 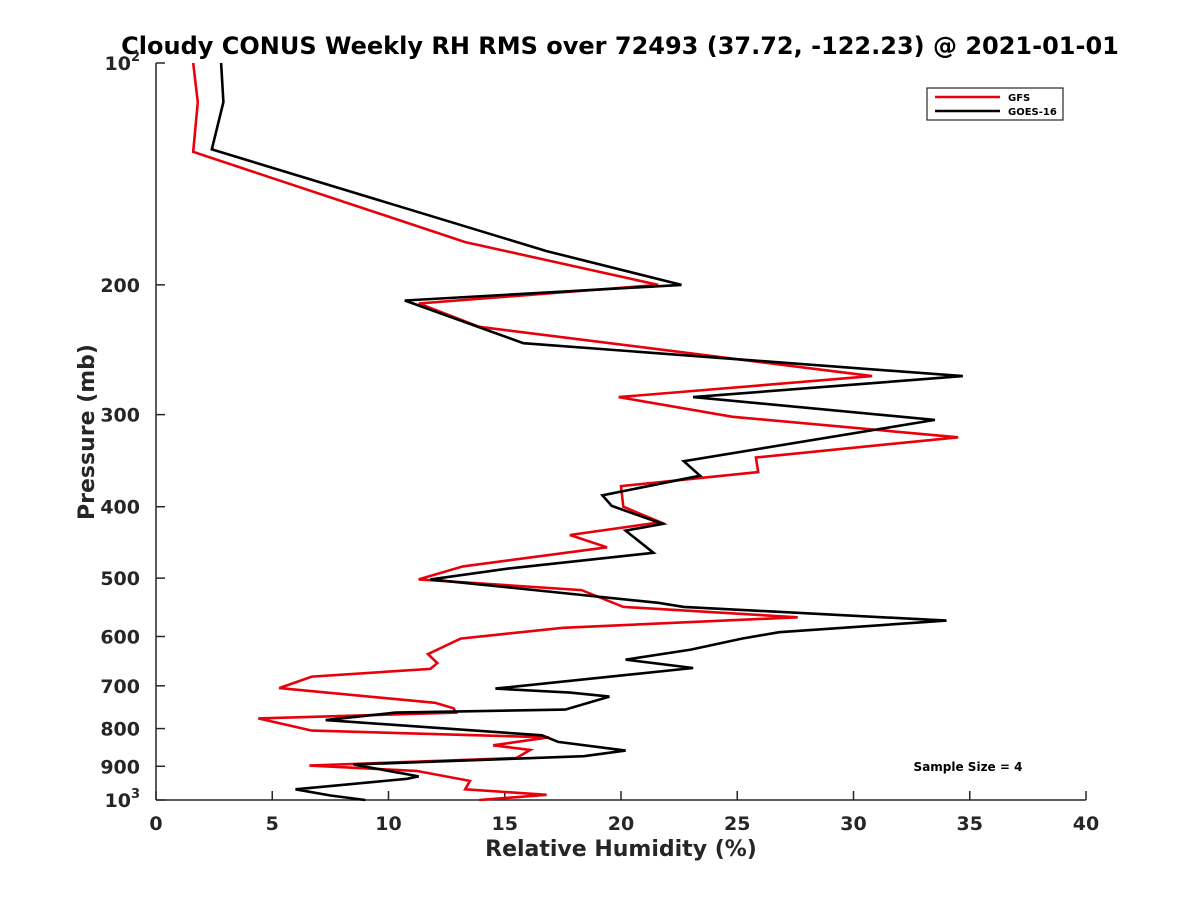 I want to click on x-tick-label: 25, so click(x=737, y=824).